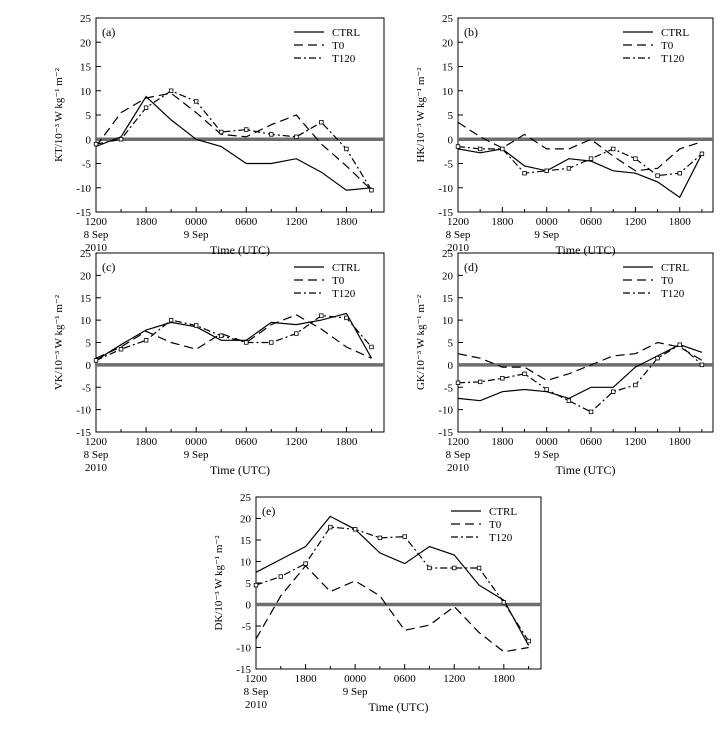  What do you see at coordinates (344, 59) in the screenshot?
I see `panel-a-legend-label: T120` at bounding box center [344, 59].